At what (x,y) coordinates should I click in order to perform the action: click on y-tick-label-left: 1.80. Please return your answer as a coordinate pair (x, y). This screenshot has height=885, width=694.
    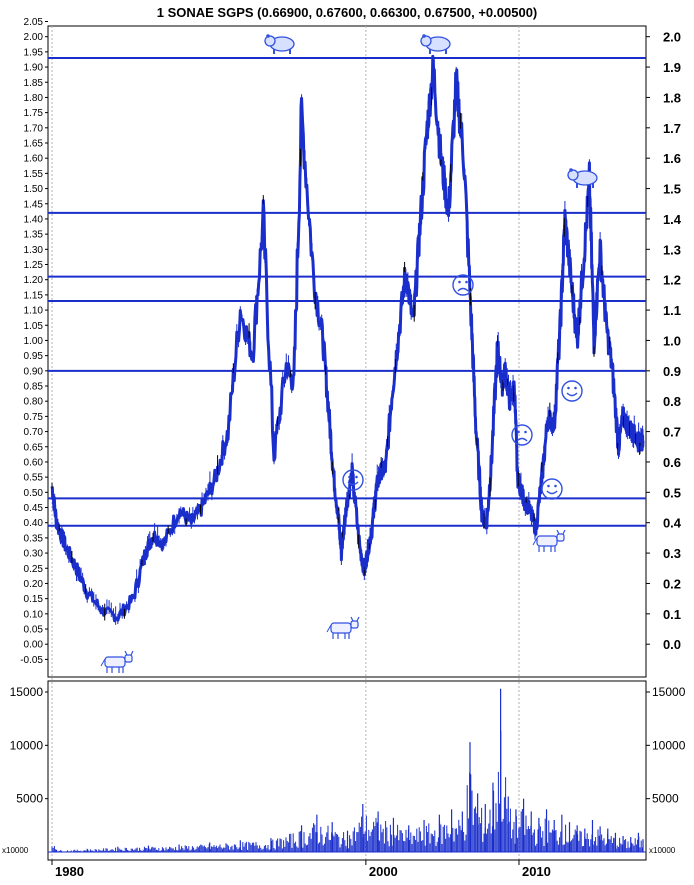
    Looking at the image, I should click on (34, 98).